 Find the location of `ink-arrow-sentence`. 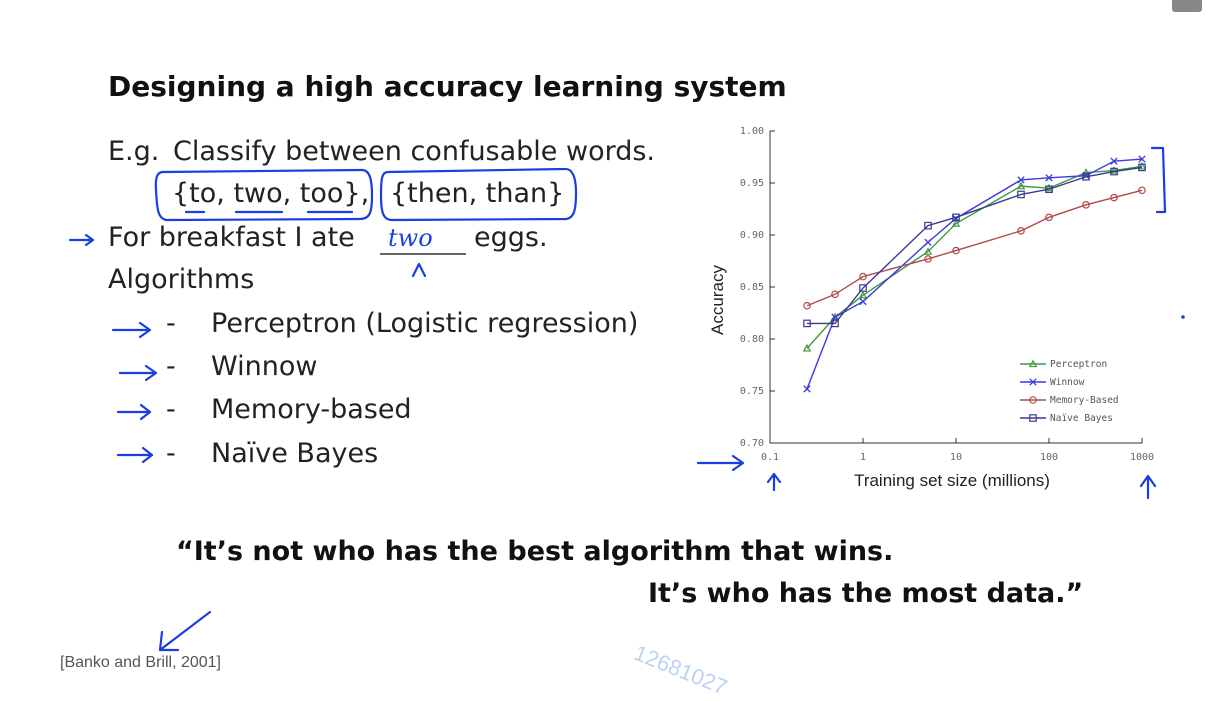

ink-arrow-sentence is located at coordinates (81, 240).